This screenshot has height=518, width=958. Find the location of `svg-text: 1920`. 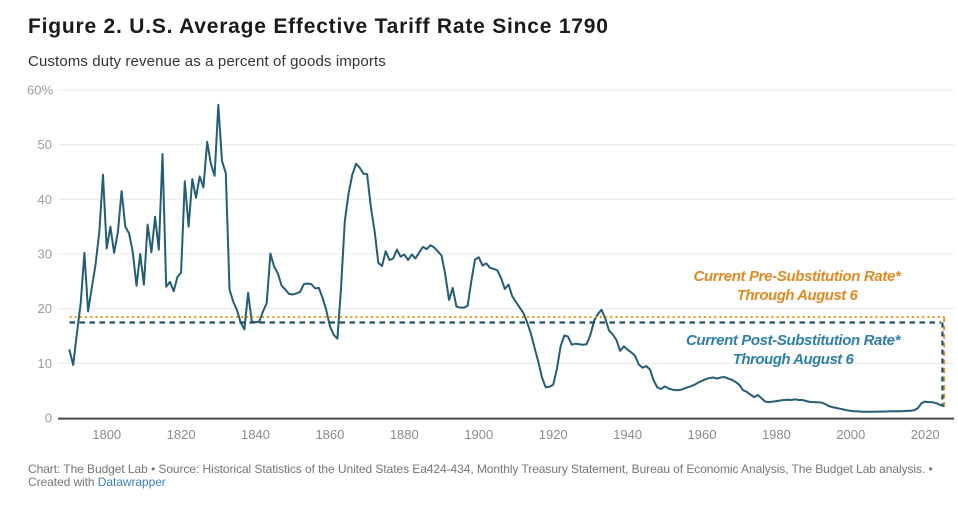

svg-text: 1920 is located at coordinates (553, 434).